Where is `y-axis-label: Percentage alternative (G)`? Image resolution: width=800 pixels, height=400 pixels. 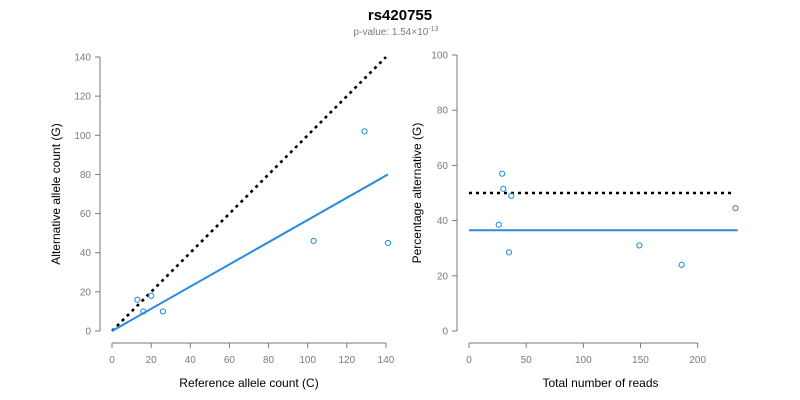
y-axis-label: Percentage alternative (G) is located at coordinates (417, 193).